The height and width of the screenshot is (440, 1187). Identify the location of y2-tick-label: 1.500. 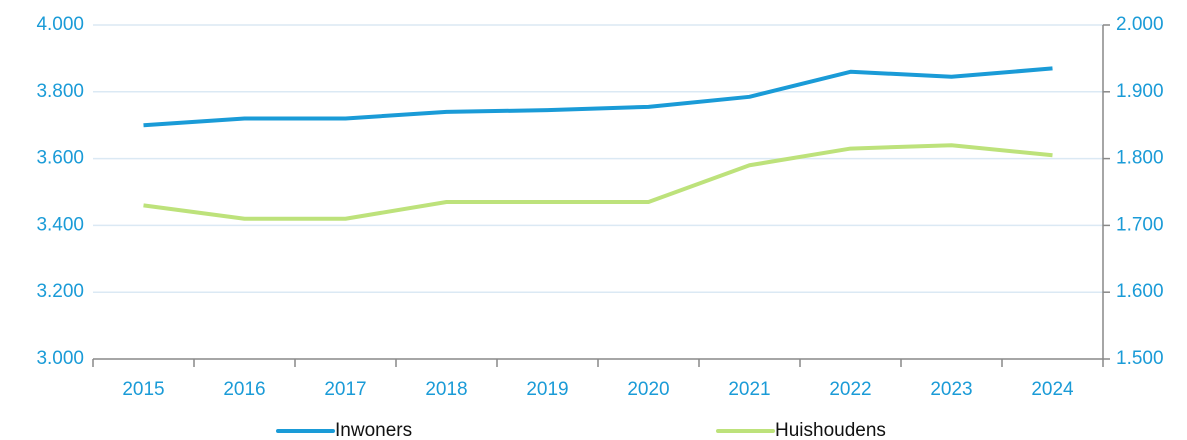
(1140, 358).